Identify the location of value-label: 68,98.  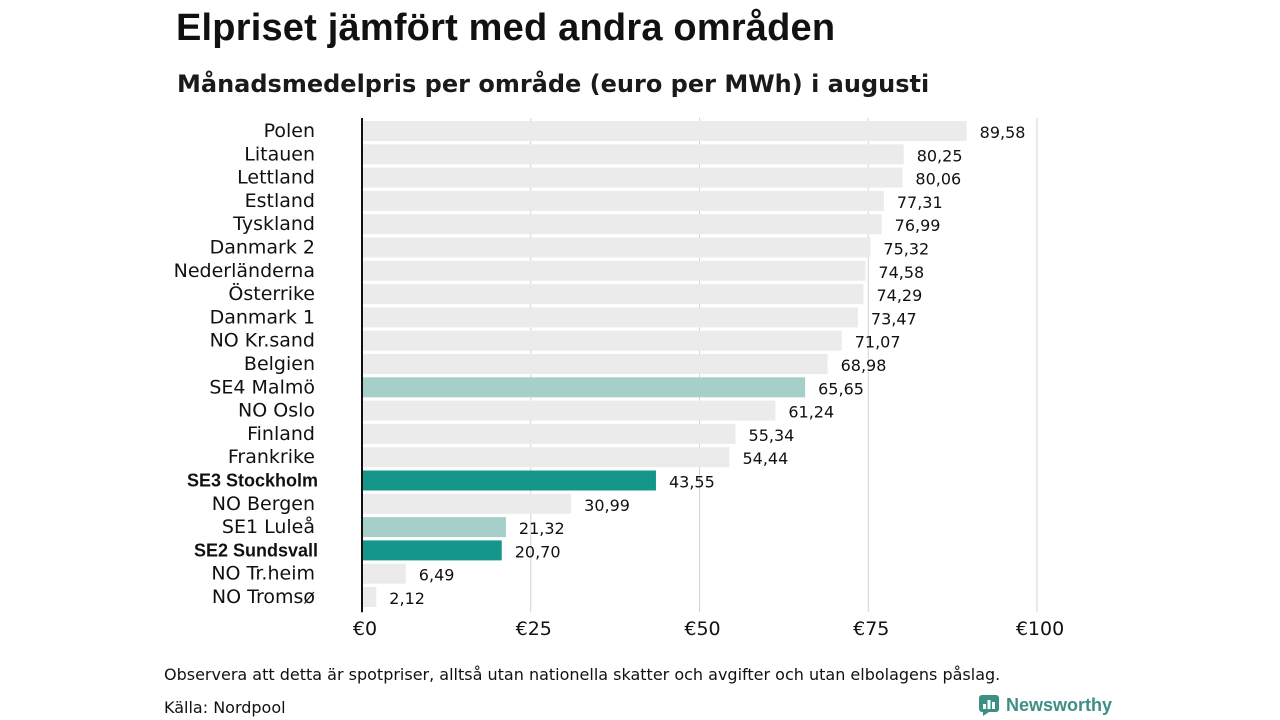
(864, 365).